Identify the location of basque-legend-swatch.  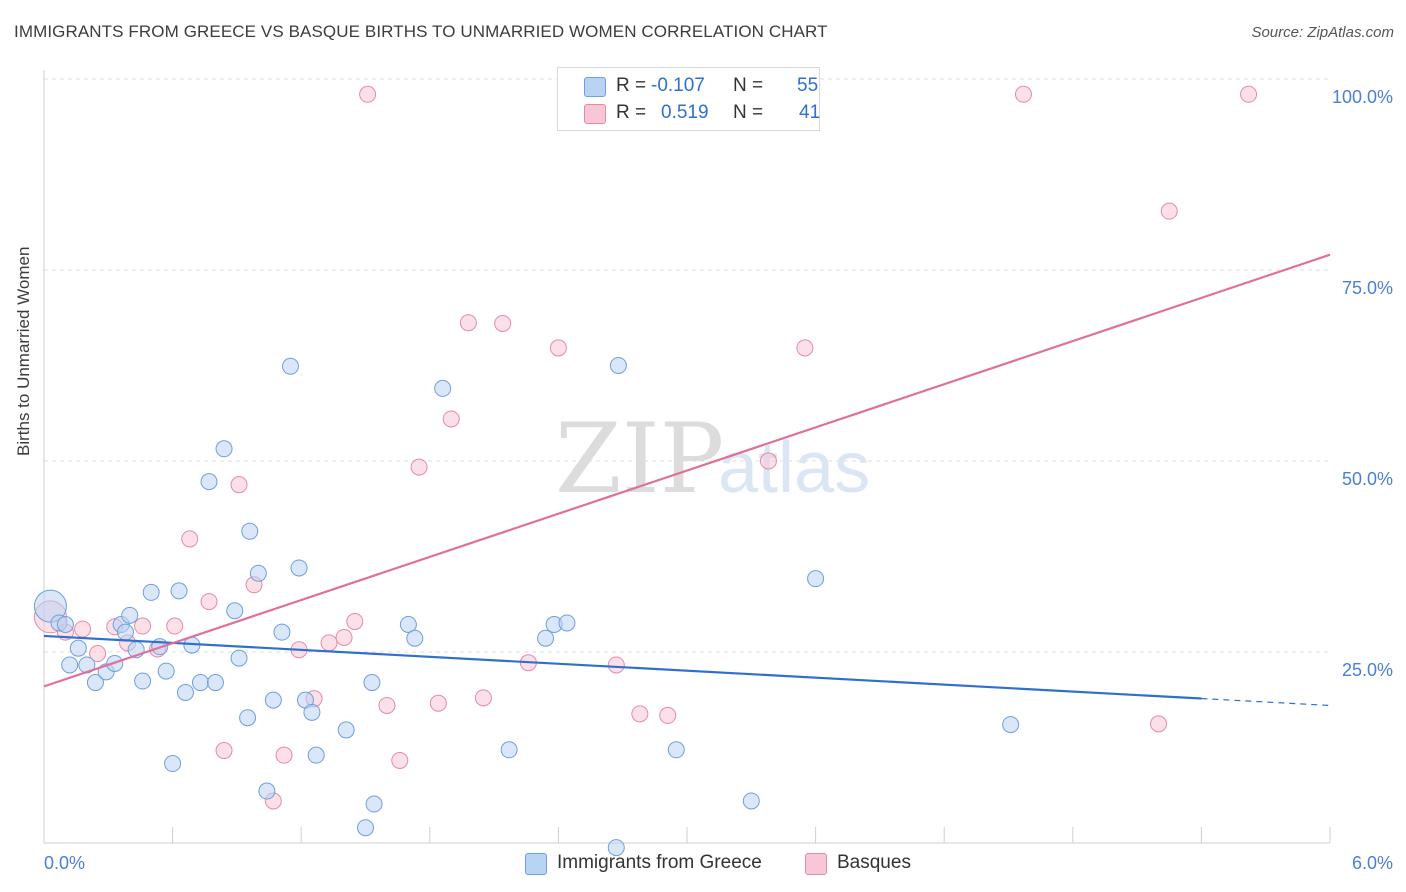
(816, 864).